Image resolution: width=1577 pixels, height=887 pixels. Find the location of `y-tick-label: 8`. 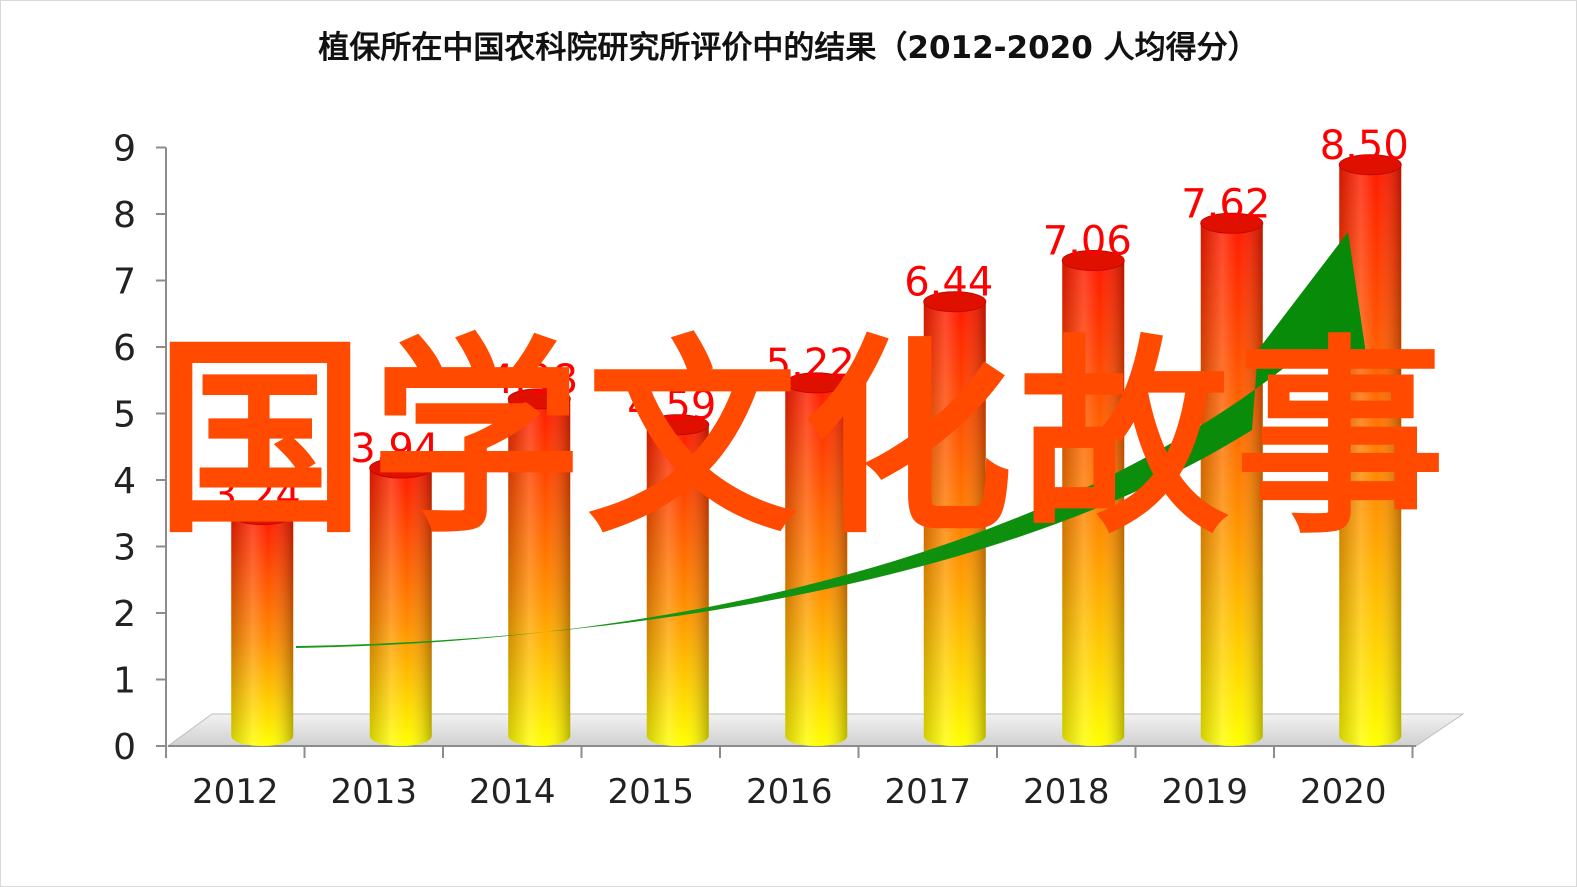

y-tick-label: 8 is located at coordinates (124, 215).